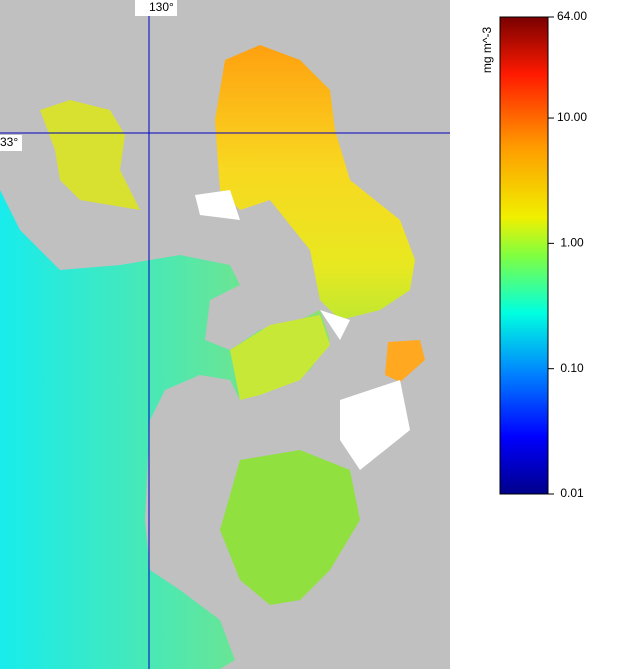 The image size is (635, 669). Describe the element at coordinates (315, 182) in the screenshot. I see `bay` at that location.